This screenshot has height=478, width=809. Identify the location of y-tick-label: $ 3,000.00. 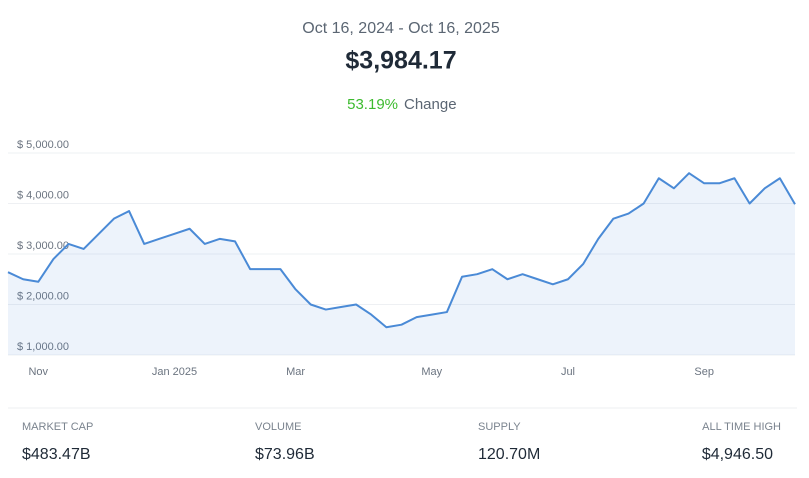
(43, 246).